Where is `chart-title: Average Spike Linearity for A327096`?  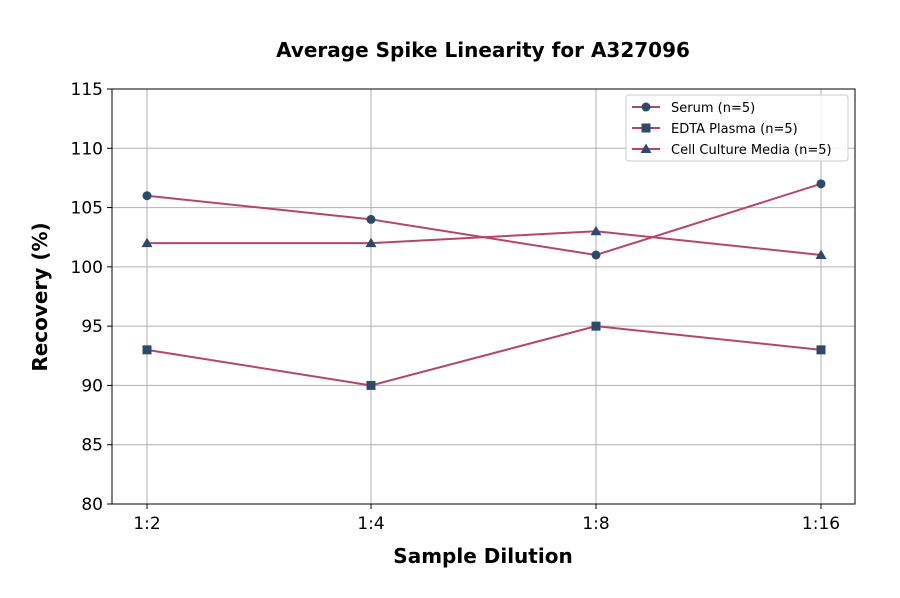 chart-title: Average Spike Linearity for A327096 is located at coordinates (483, 50).